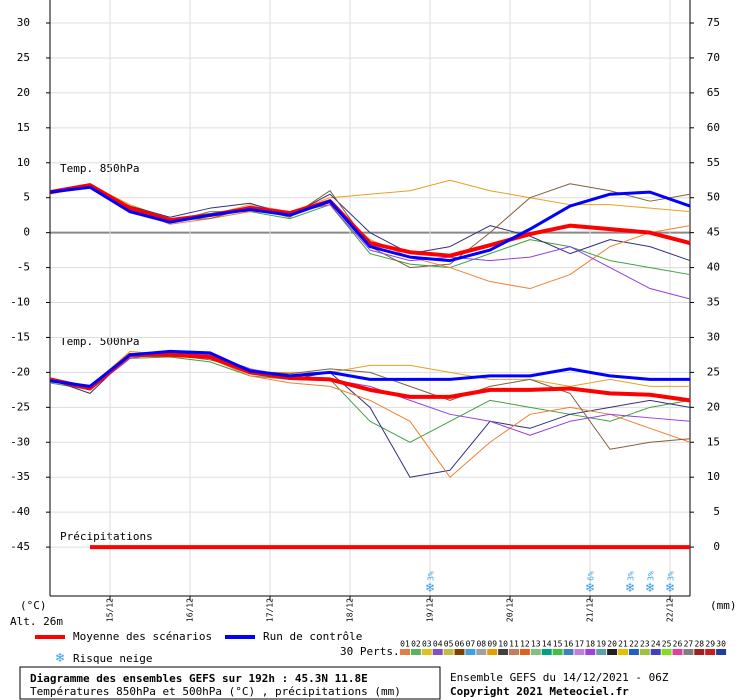 Image resolution: width=740 pixels, height=700 pixels. Describe the element at coordinates (713, 57) in the screenshot. I see `y2-tick-label: 70` at that location.